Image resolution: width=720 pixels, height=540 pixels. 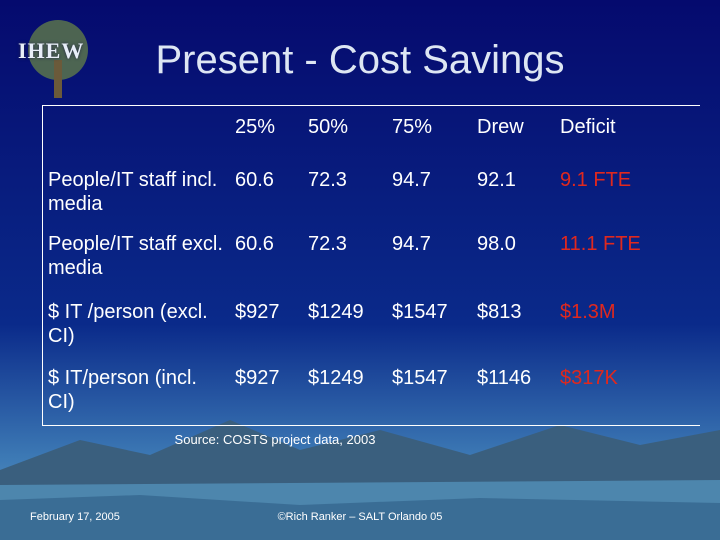 I want to click on table-cell: 11.1 FTE, so click(x=600, y=244).